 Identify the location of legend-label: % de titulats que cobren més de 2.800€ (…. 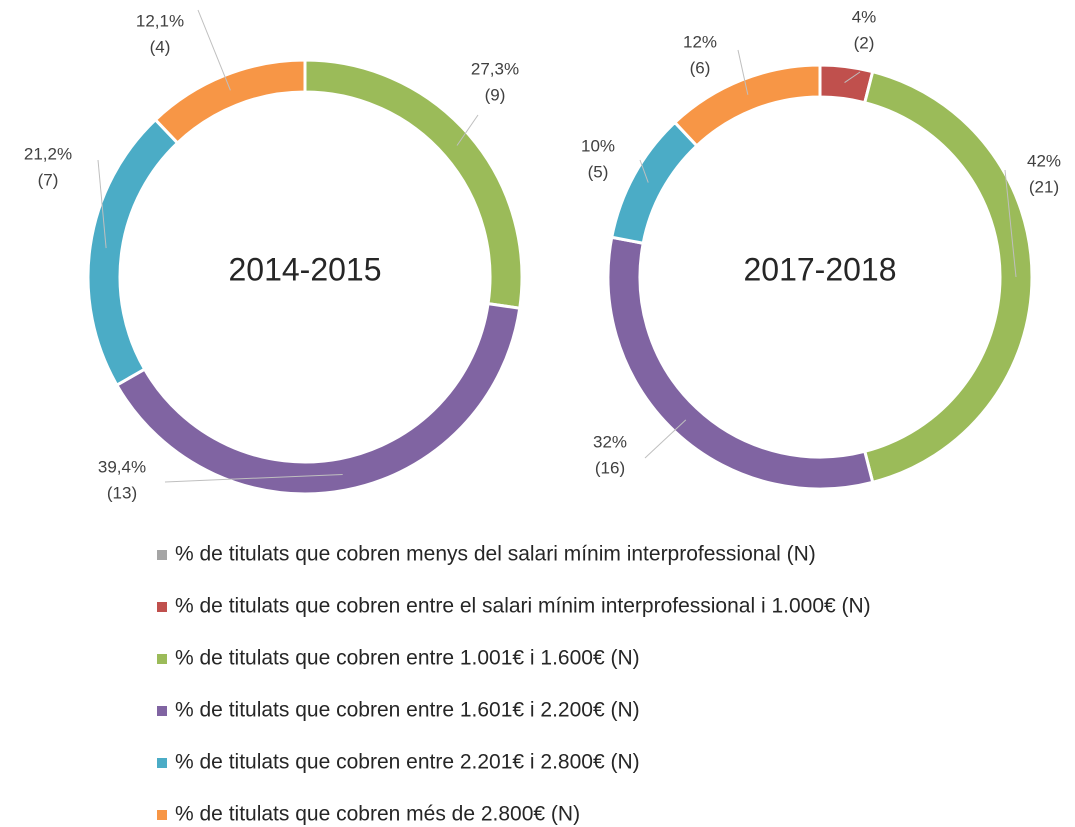
(377, 814).